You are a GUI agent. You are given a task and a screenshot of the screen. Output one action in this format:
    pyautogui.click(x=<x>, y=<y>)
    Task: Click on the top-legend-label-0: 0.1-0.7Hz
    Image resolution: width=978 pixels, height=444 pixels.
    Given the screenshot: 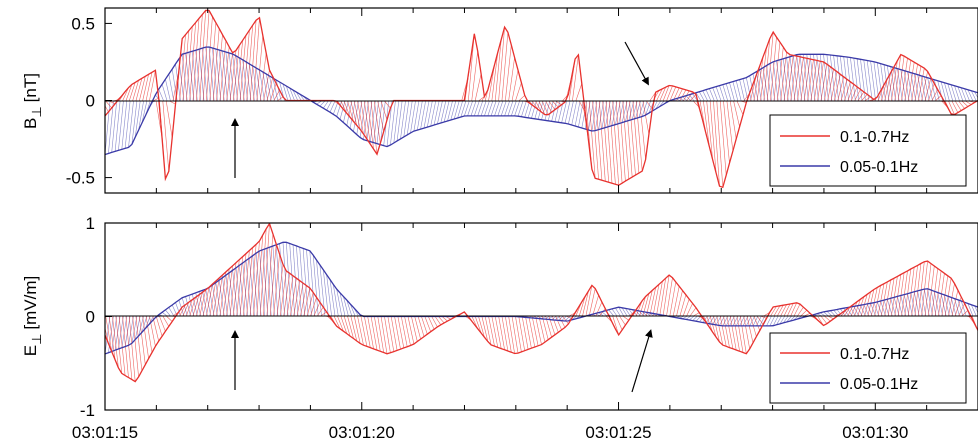 What is the action you would take?
    pyautogui.click(x=874, y=137)
    